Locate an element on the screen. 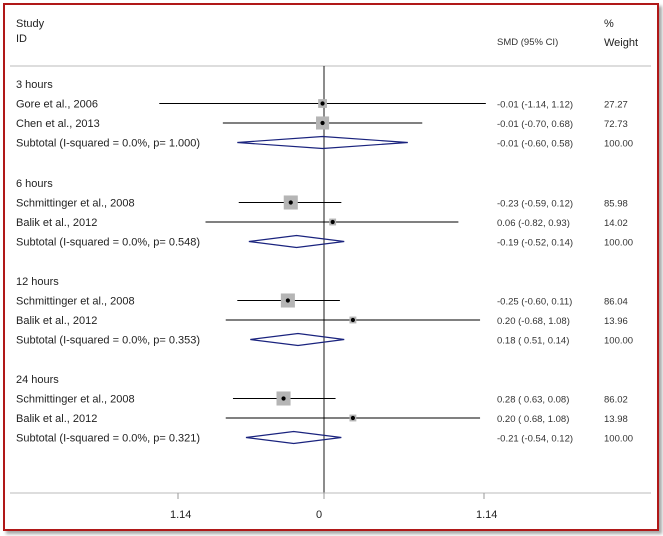  header-id: ID is located at coordinates (21, 39).